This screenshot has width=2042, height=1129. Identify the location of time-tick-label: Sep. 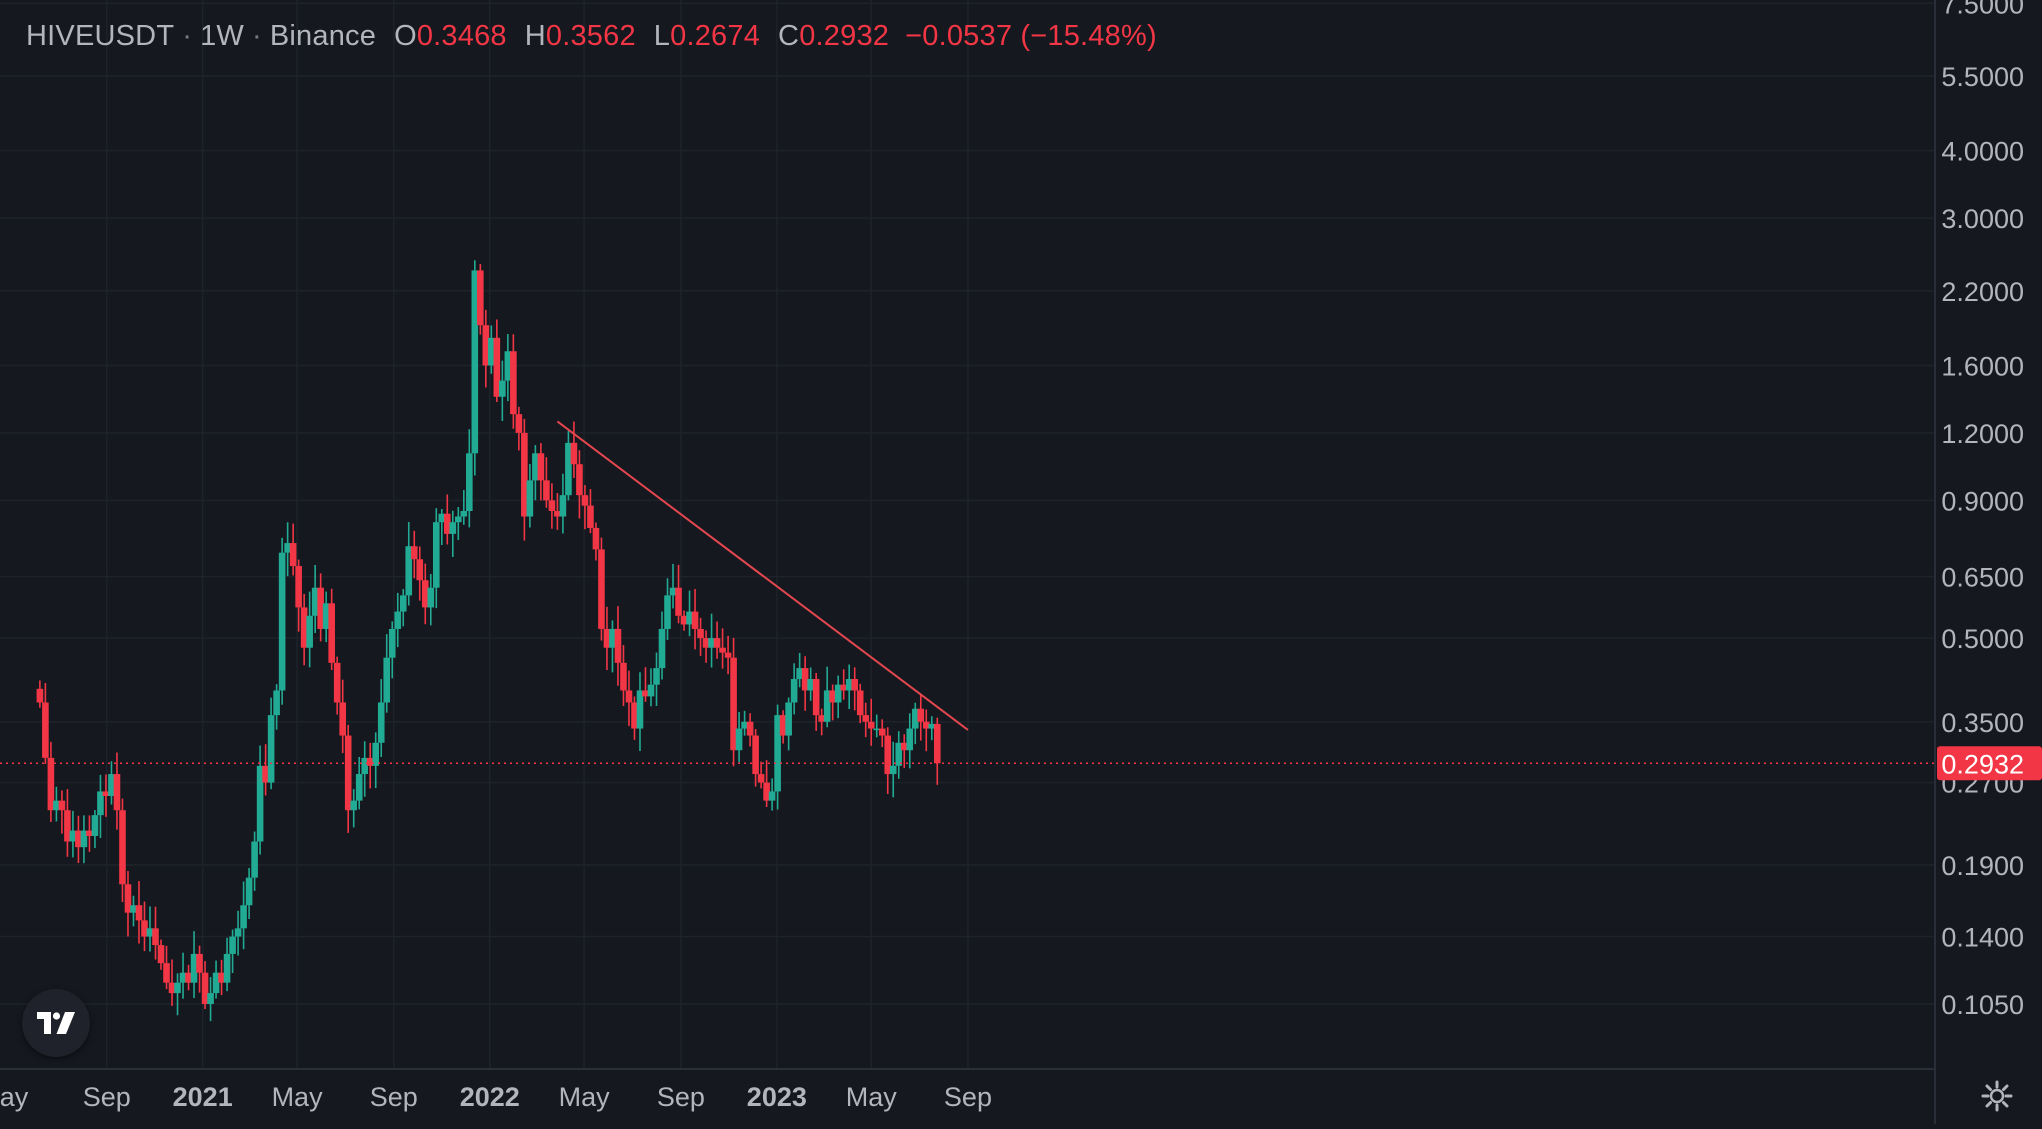
(968, 1097).